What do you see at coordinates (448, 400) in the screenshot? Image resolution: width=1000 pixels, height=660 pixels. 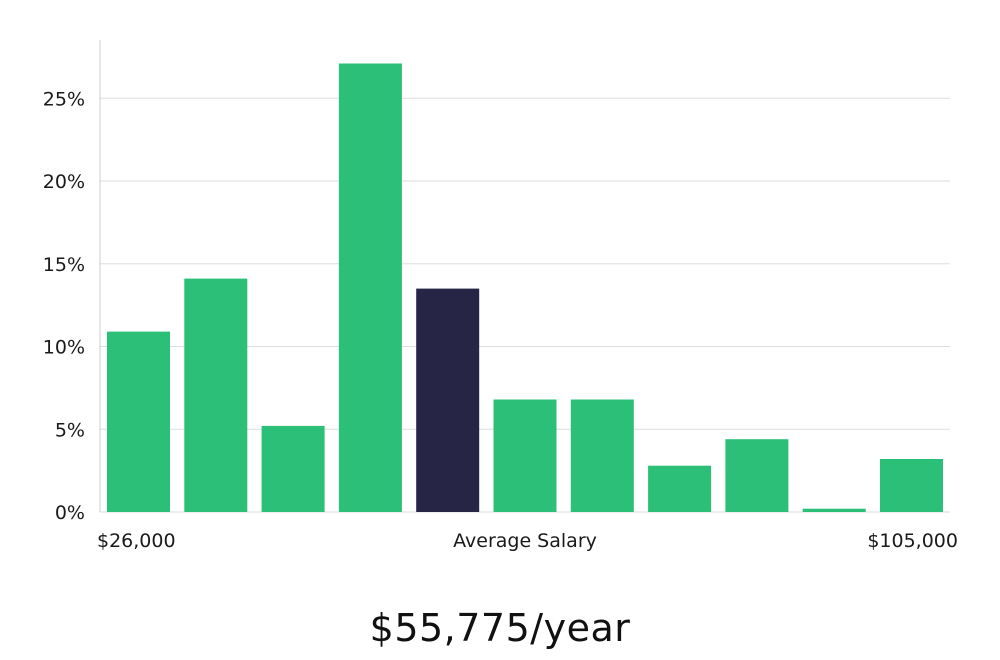 I see `bar-average-salary` at bounding box center [448, 400].